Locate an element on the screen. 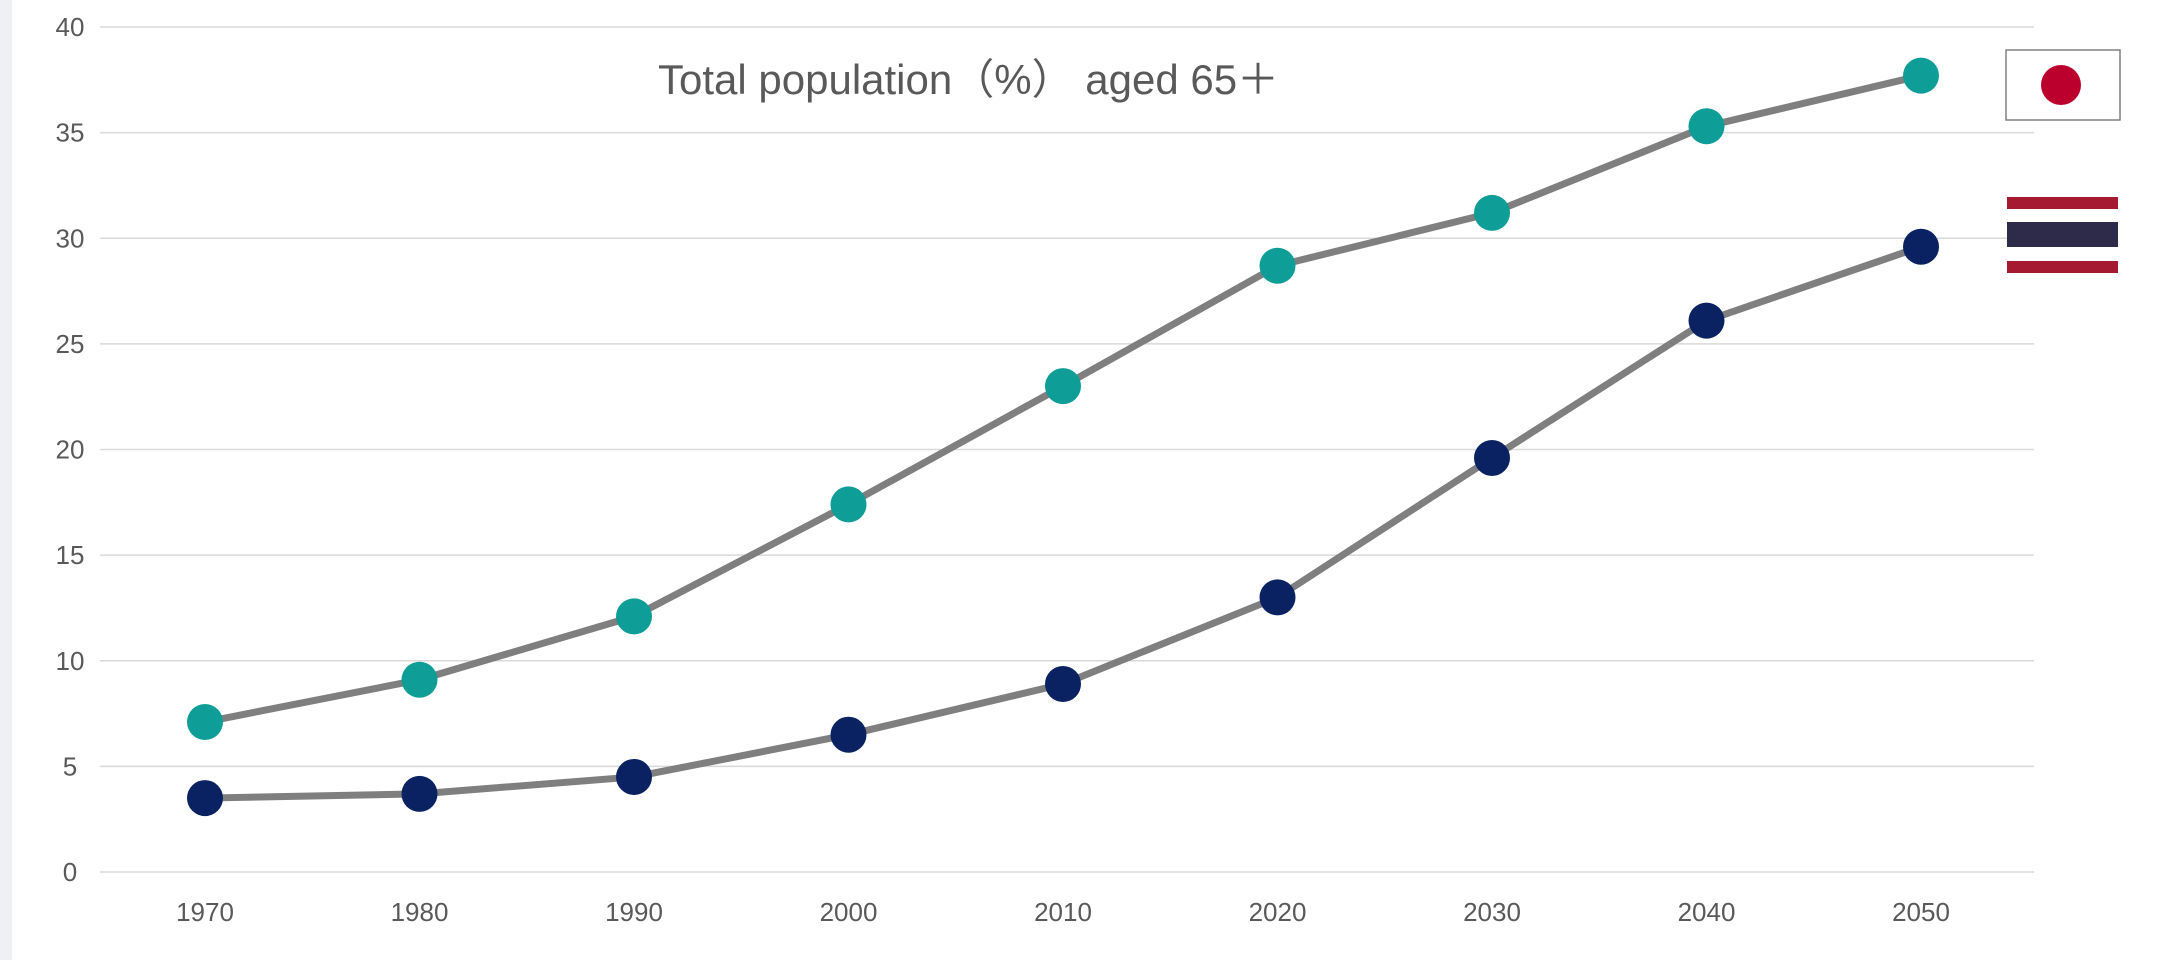 Image resolution: width=2159 pixels, height=960 pixels. x-tick-label: 1990 is located at coordinates (634, 912).